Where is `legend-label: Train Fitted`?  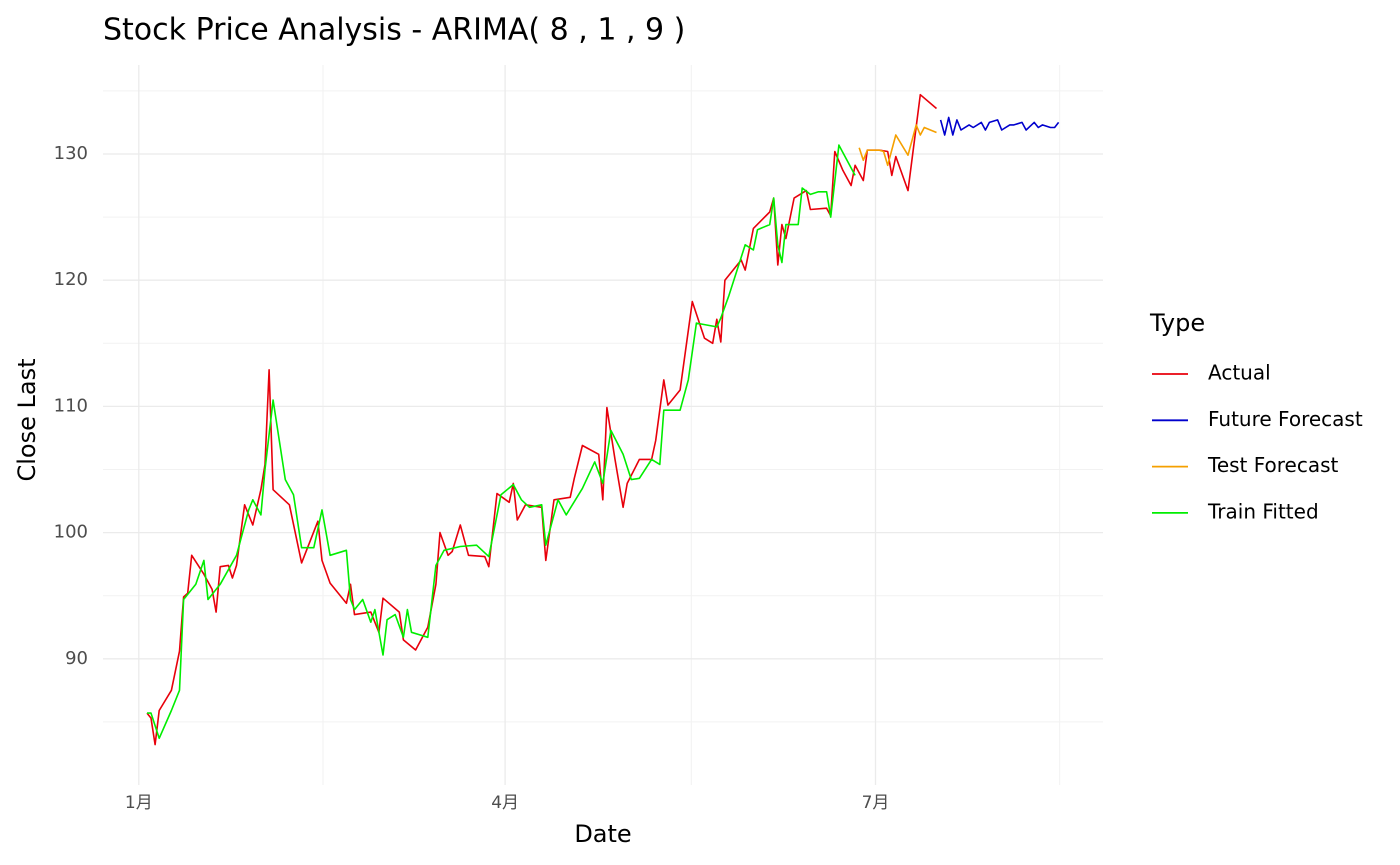
legend-label: Train Fitted is located at coordinates (1263, 511).